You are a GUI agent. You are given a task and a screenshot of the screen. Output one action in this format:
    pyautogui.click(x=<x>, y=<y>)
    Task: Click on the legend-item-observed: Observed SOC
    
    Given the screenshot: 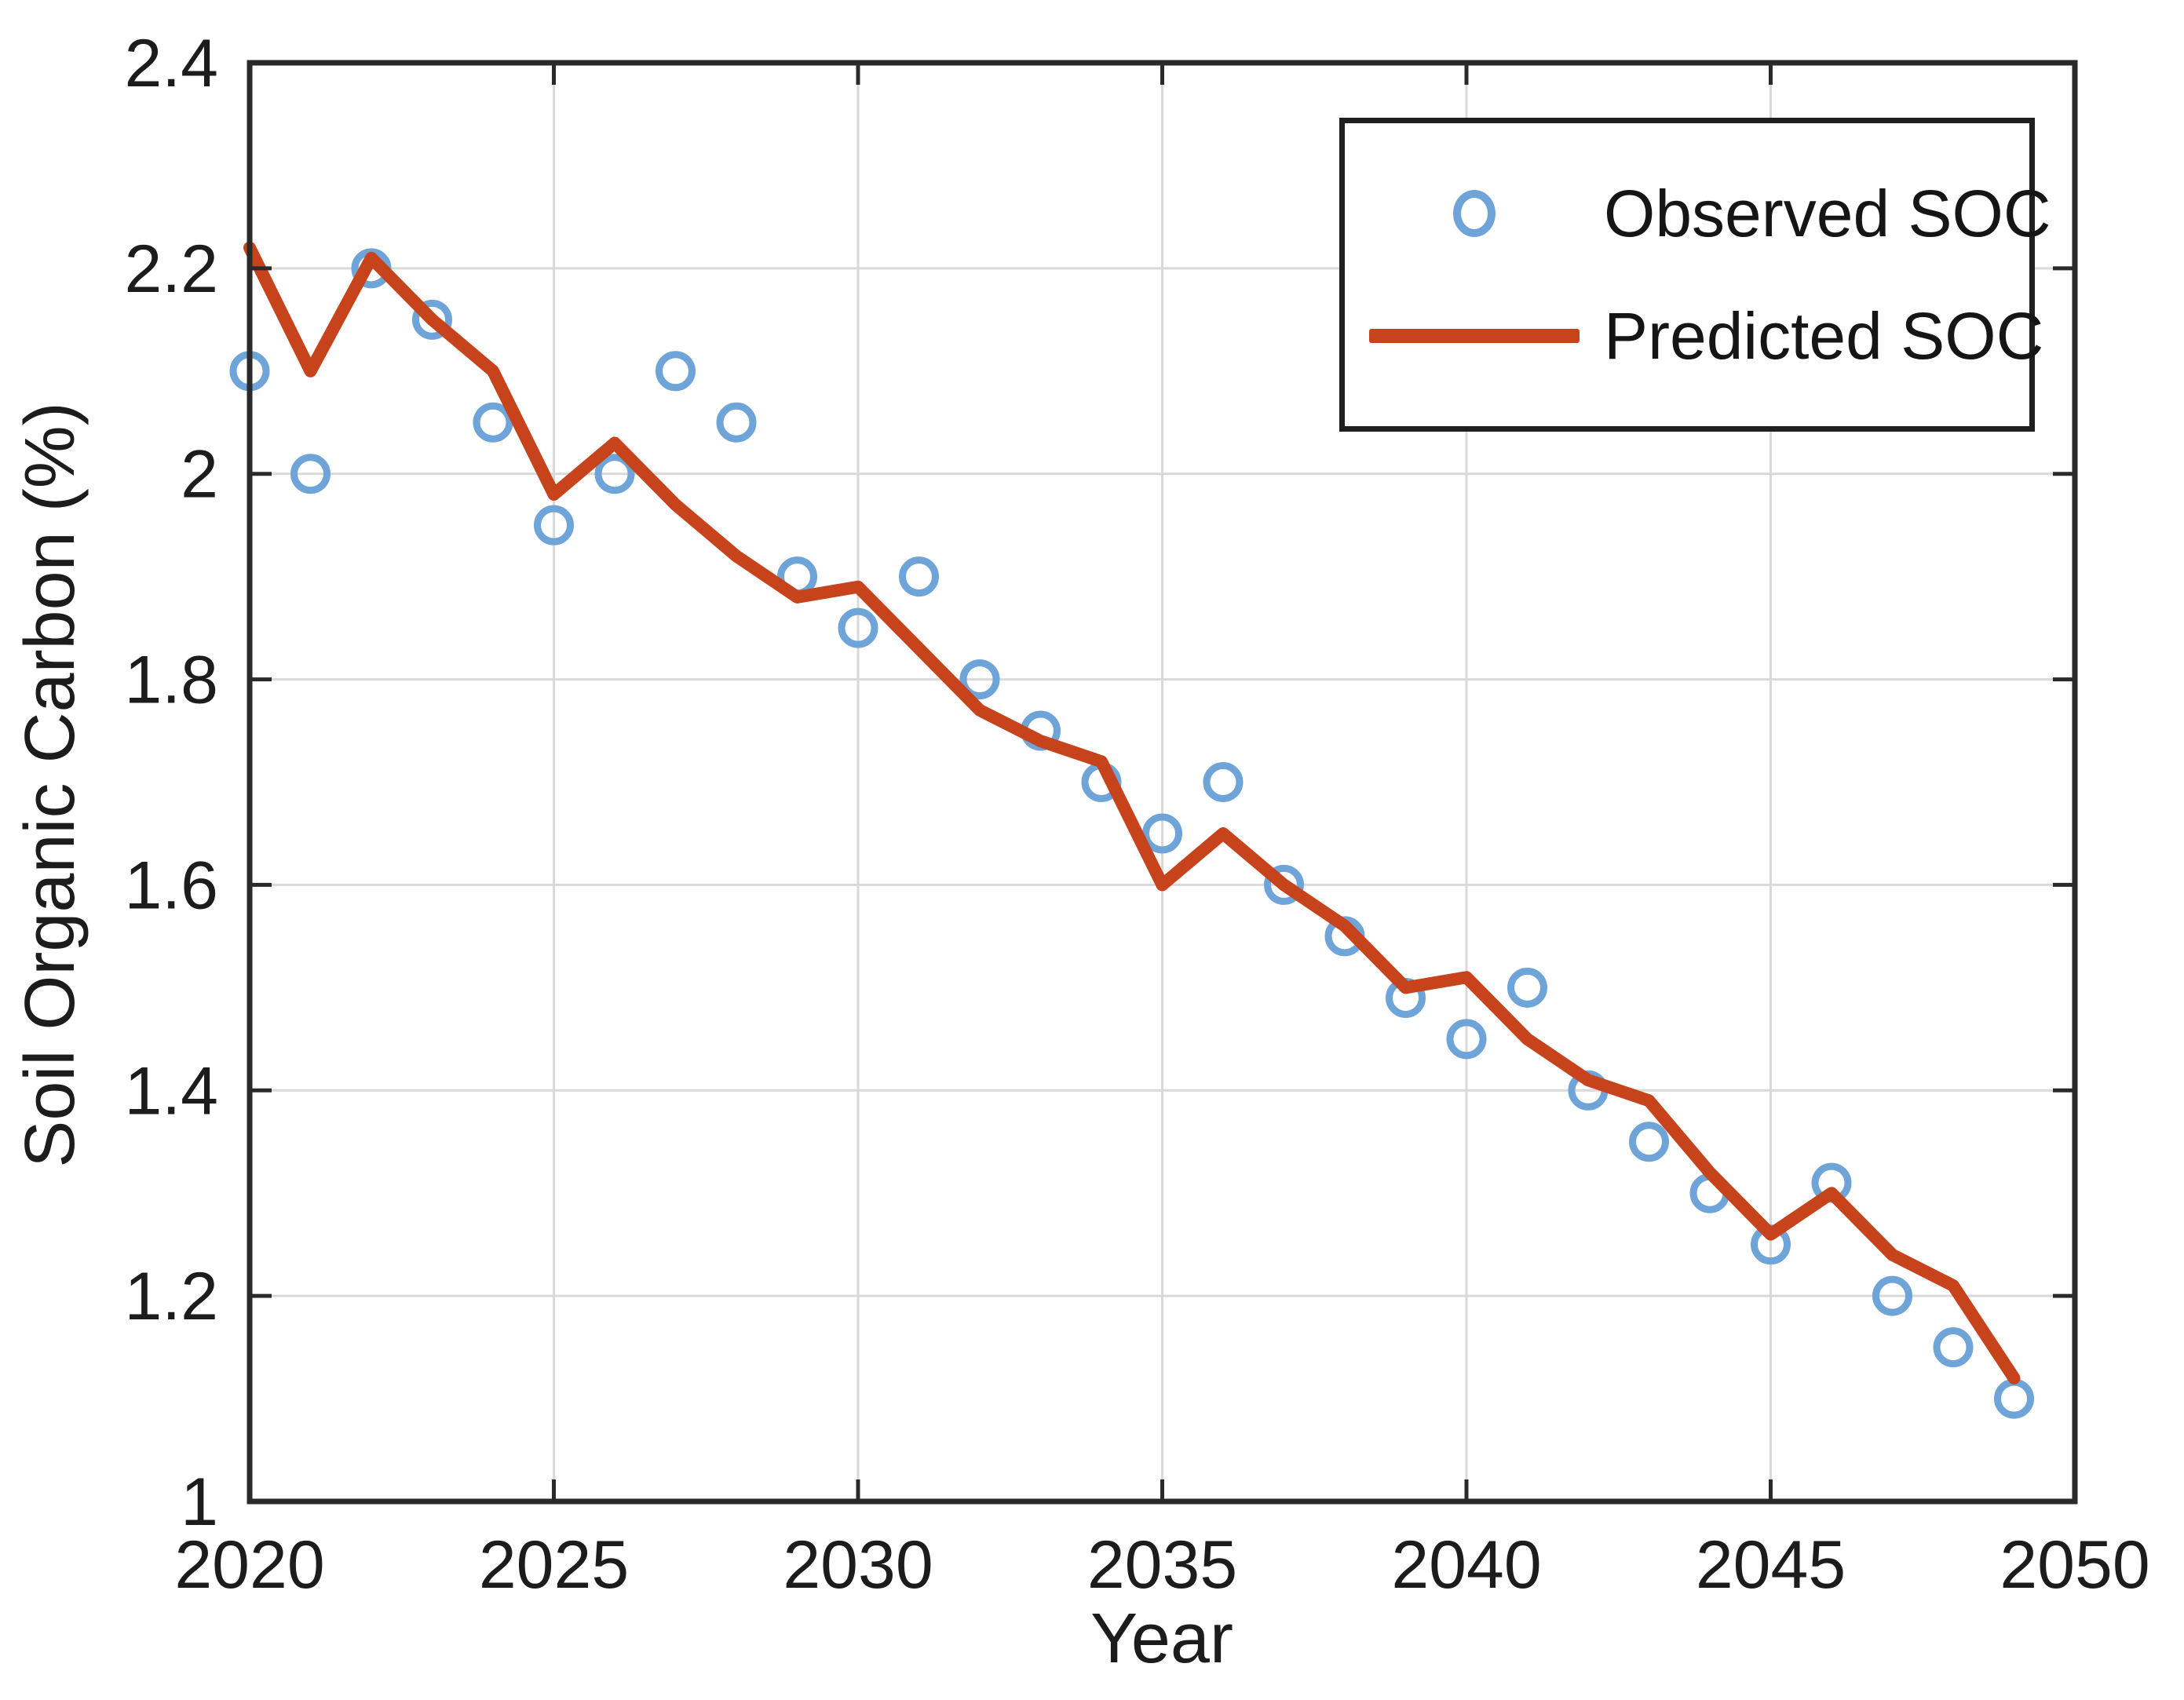 What is the action you would take?
    pyautogui.click(x=1698, y=213)
    